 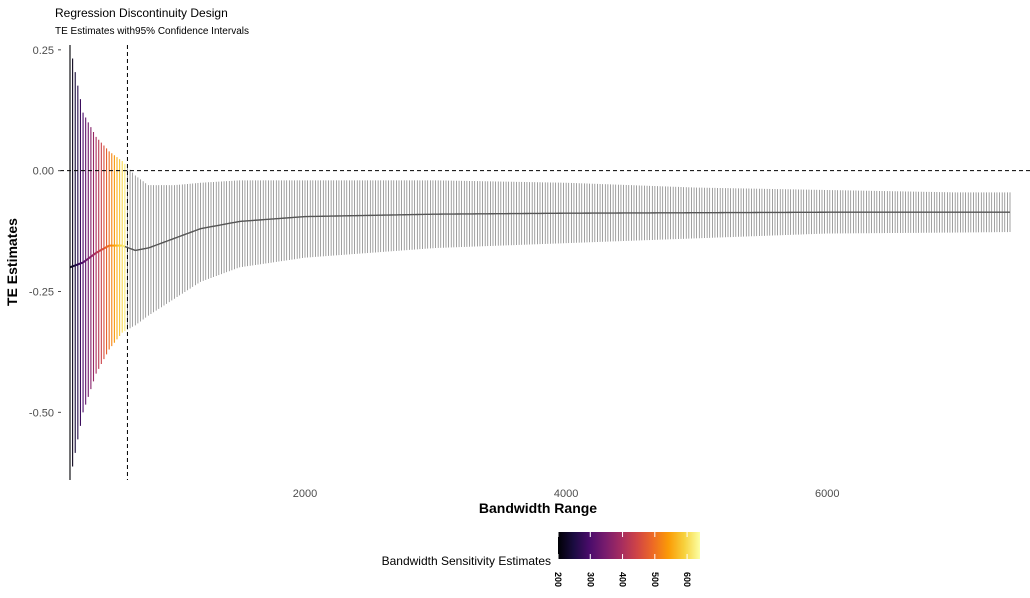 I want to click on estimate-line, so click(x=567, y=231).